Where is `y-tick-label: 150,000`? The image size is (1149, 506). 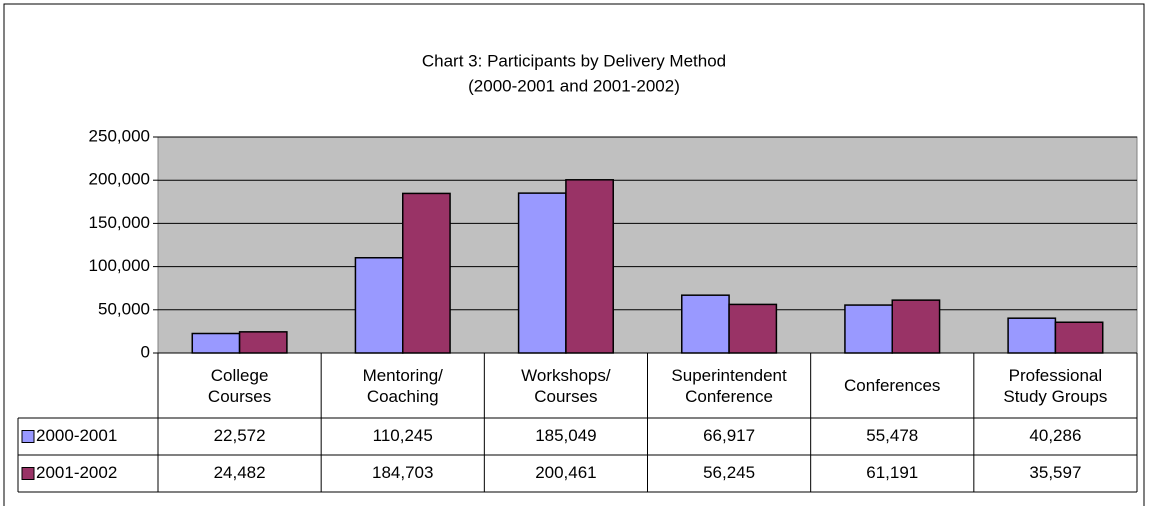 y-tick-label: 150,000 is located at coordinates (119, 222).